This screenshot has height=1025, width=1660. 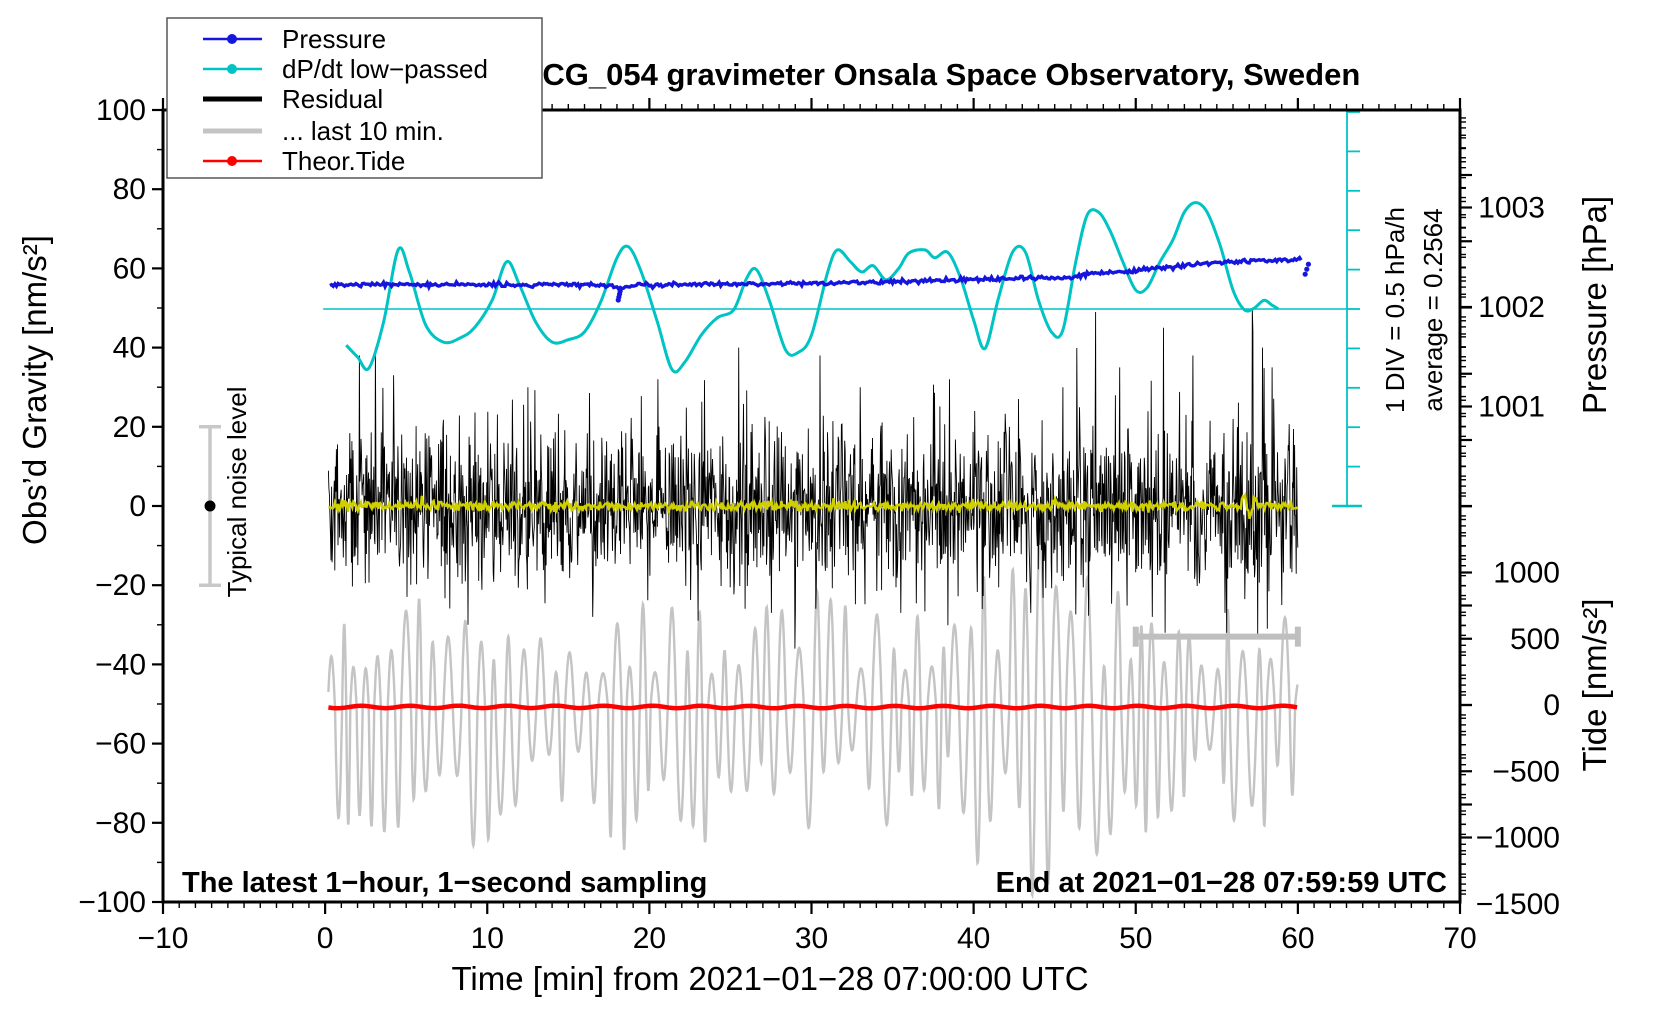 I want to click on legend-item-pressure: Pressure, so click(x=294, y=39).